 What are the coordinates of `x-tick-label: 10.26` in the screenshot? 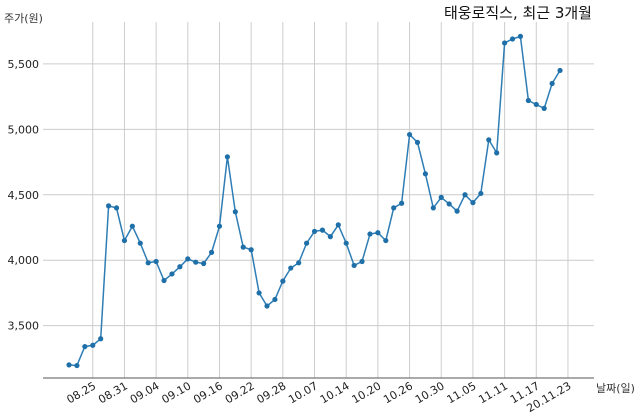 It's located at (398, 392).